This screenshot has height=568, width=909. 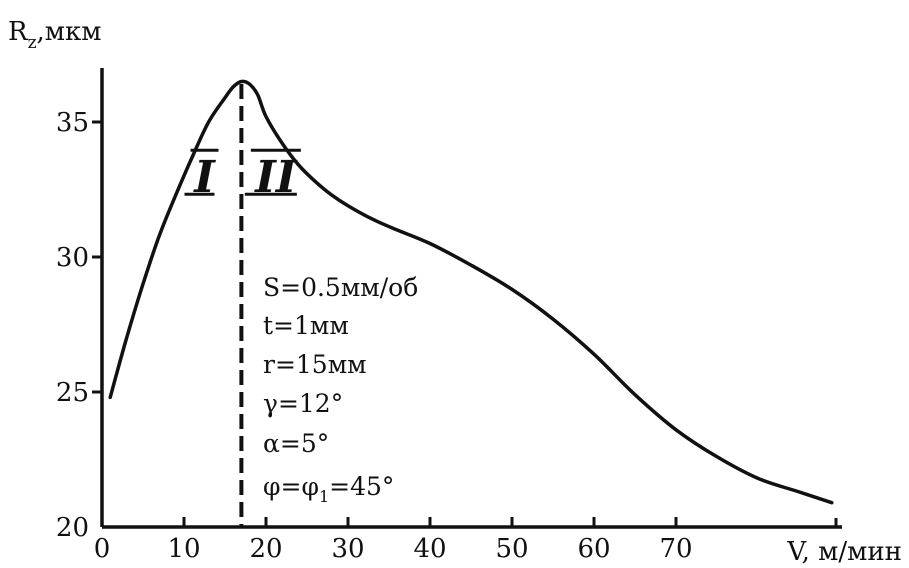 I want to click on x-tick-label: 70, so click(x=675, y=549).